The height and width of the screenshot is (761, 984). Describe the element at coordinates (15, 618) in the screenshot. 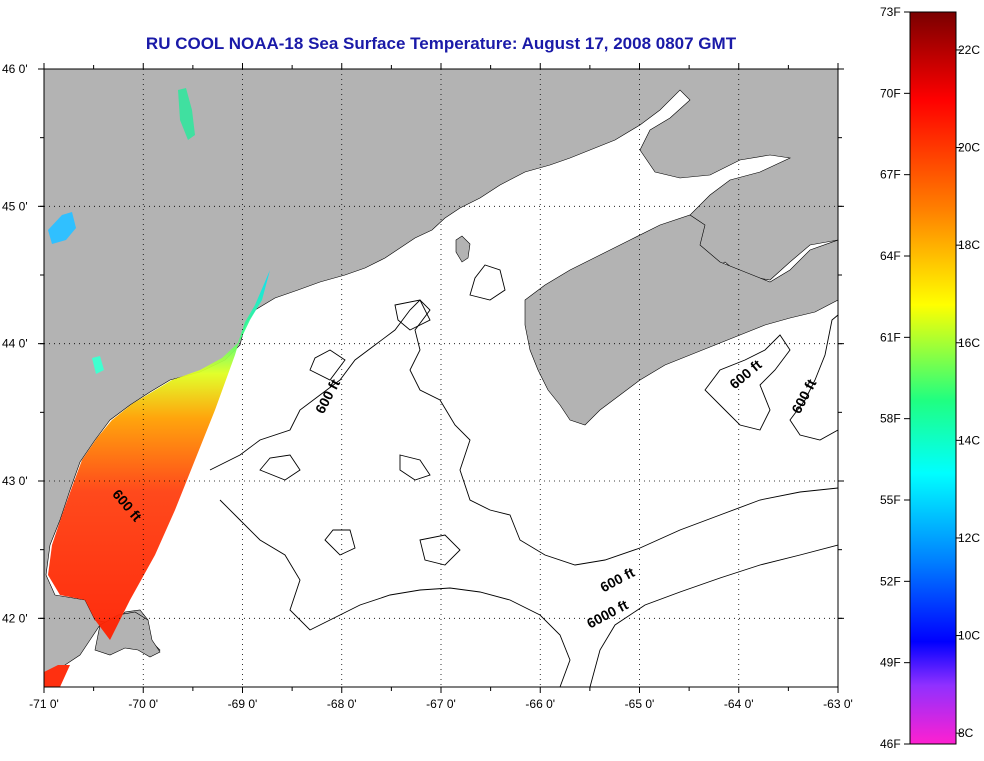

I see `latitude-label: 42 0'` at that location.